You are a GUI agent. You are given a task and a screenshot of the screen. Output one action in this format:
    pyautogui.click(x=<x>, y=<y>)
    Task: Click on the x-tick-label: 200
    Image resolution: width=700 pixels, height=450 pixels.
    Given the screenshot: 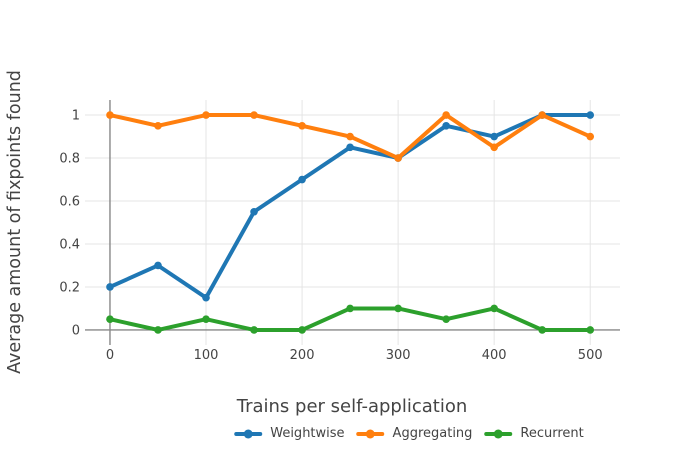 What is the action you would take?
    pyautogui.click(x=302, y=355)
    